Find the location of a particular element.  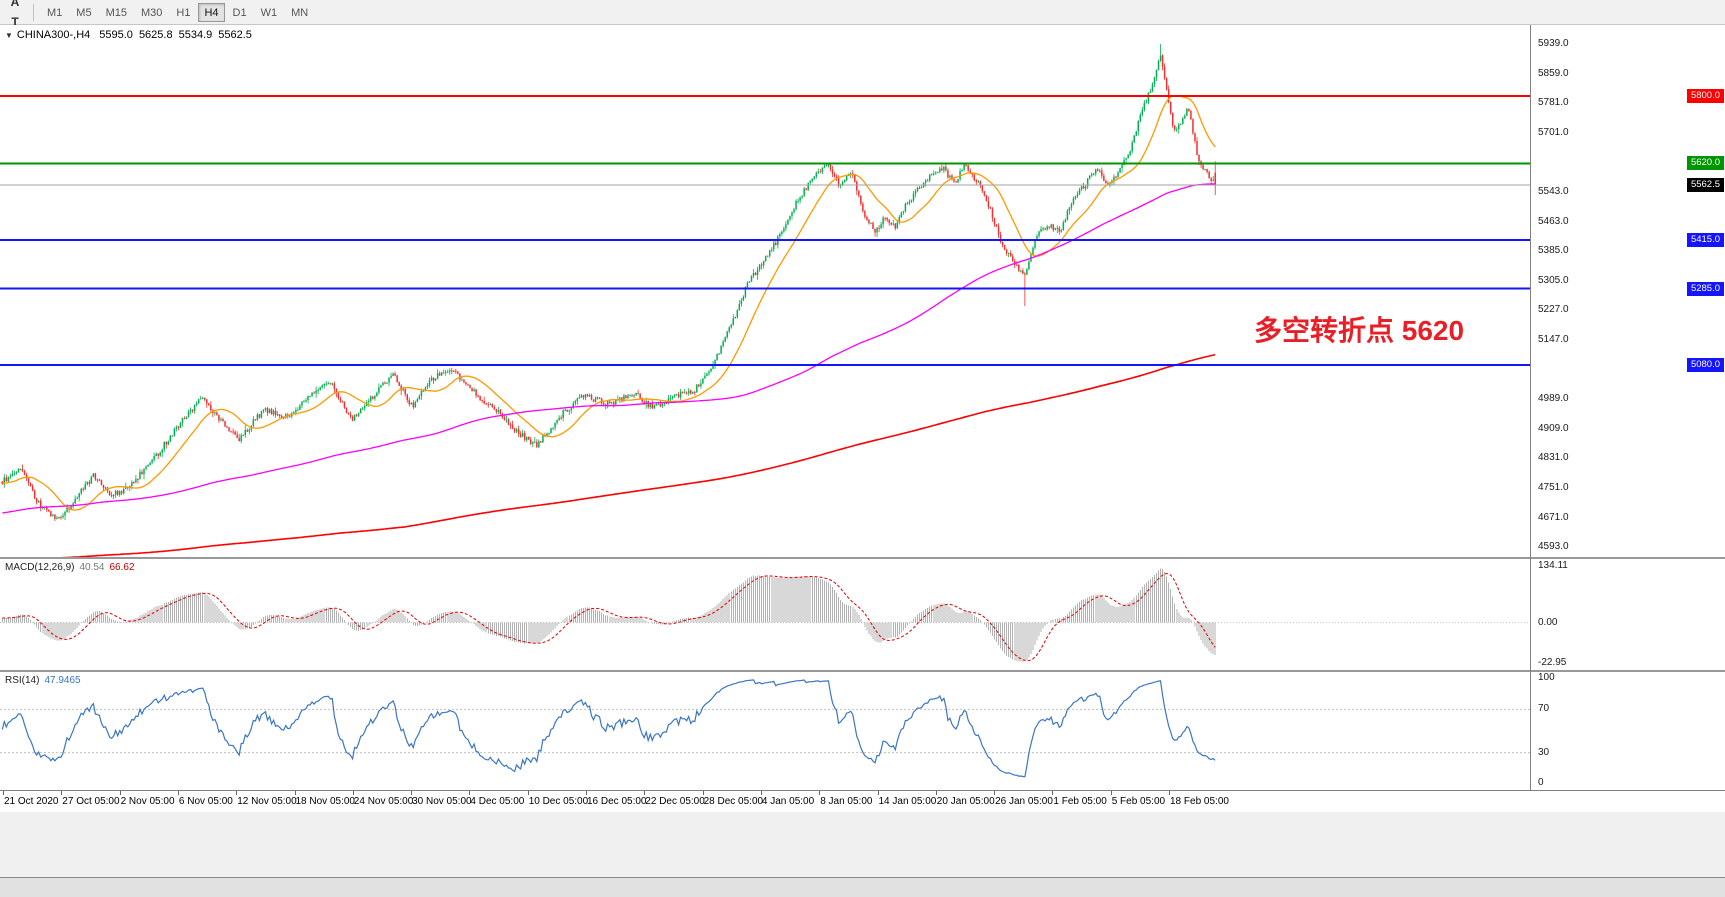

time-axis-label: 16 Dec 05:00 is located at coordinates (617, 801).